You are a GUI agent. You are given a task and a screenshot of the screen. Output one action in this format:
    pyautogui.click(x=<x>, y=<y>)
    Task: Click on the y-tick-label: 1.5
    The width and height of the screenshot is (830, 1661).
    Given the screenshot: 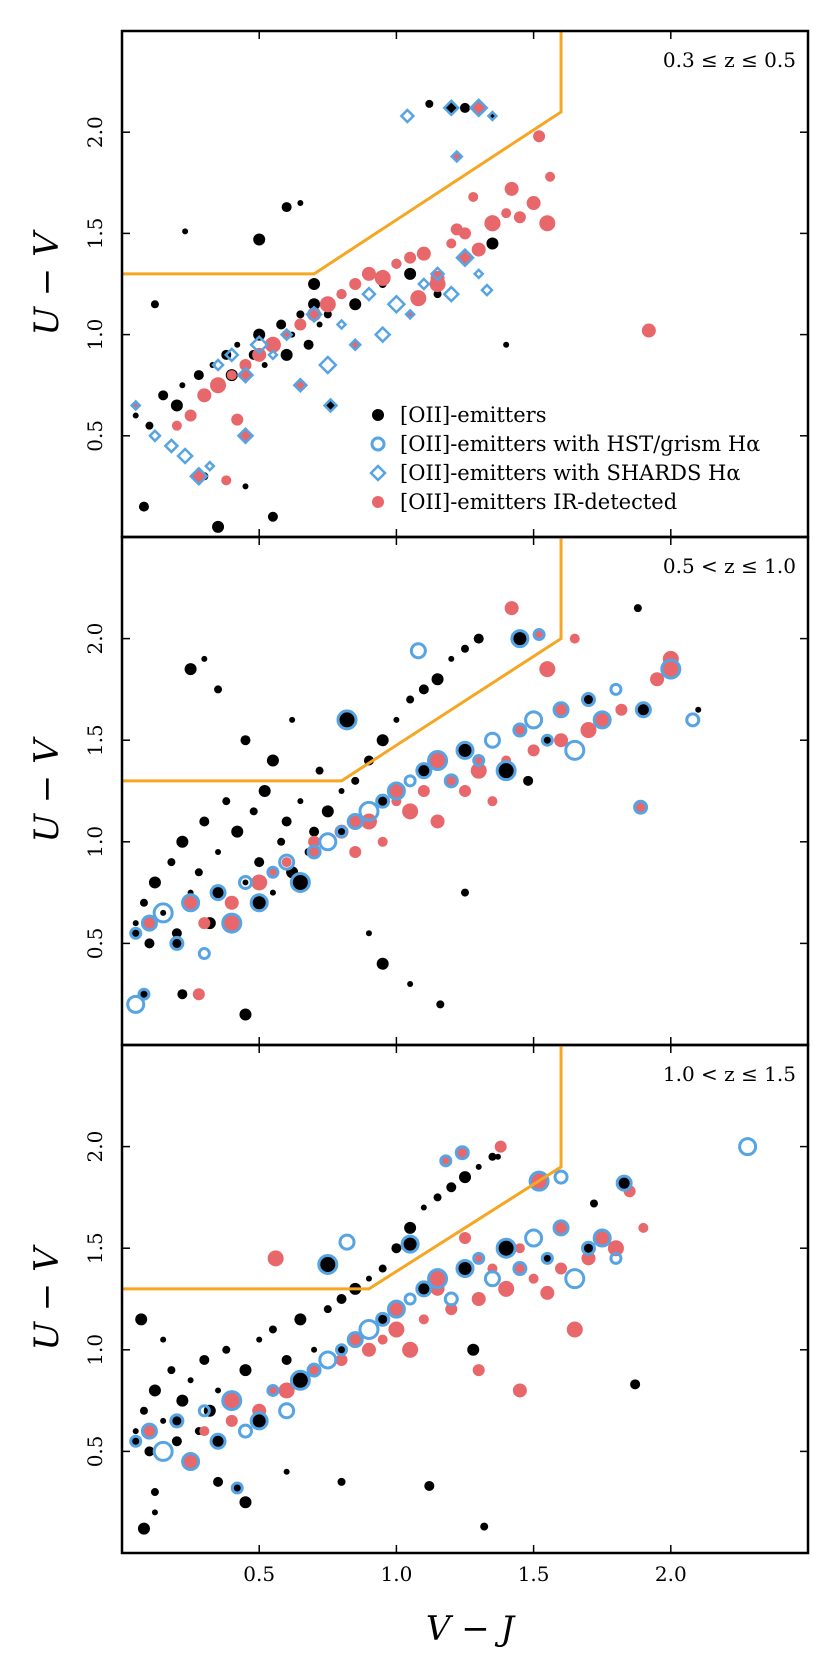 What is the action you would take?
    pyautogui.click(x=95, y=233)
    